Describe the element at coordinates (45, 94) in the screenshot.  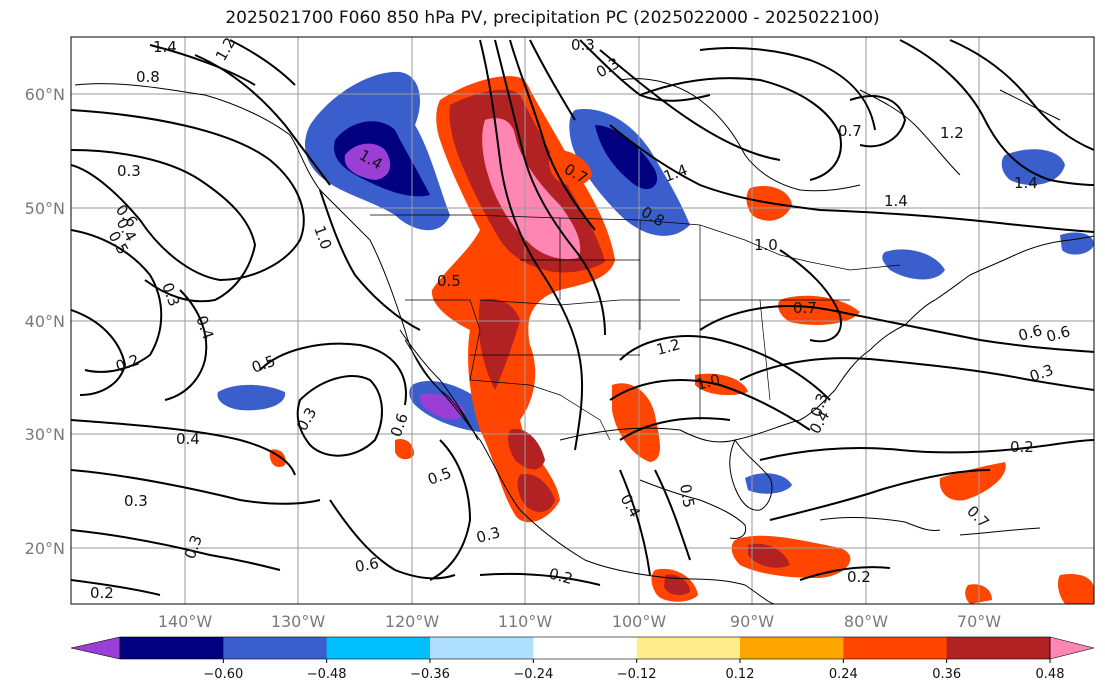
I see `lat-label-60: 60°N` at that location.